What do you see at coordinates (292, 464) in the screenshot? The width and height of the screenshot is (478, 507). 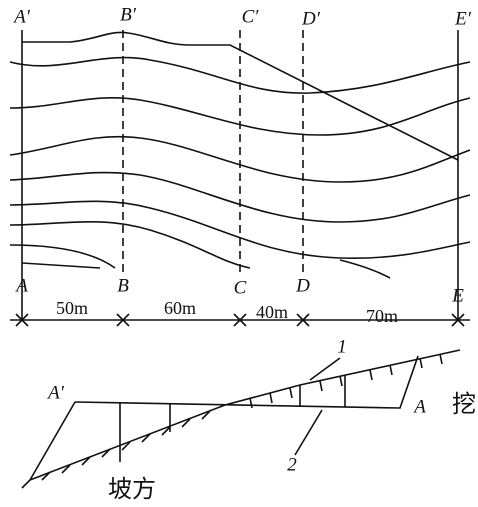 I see `callout: 2` at bounding box center [292, 464].